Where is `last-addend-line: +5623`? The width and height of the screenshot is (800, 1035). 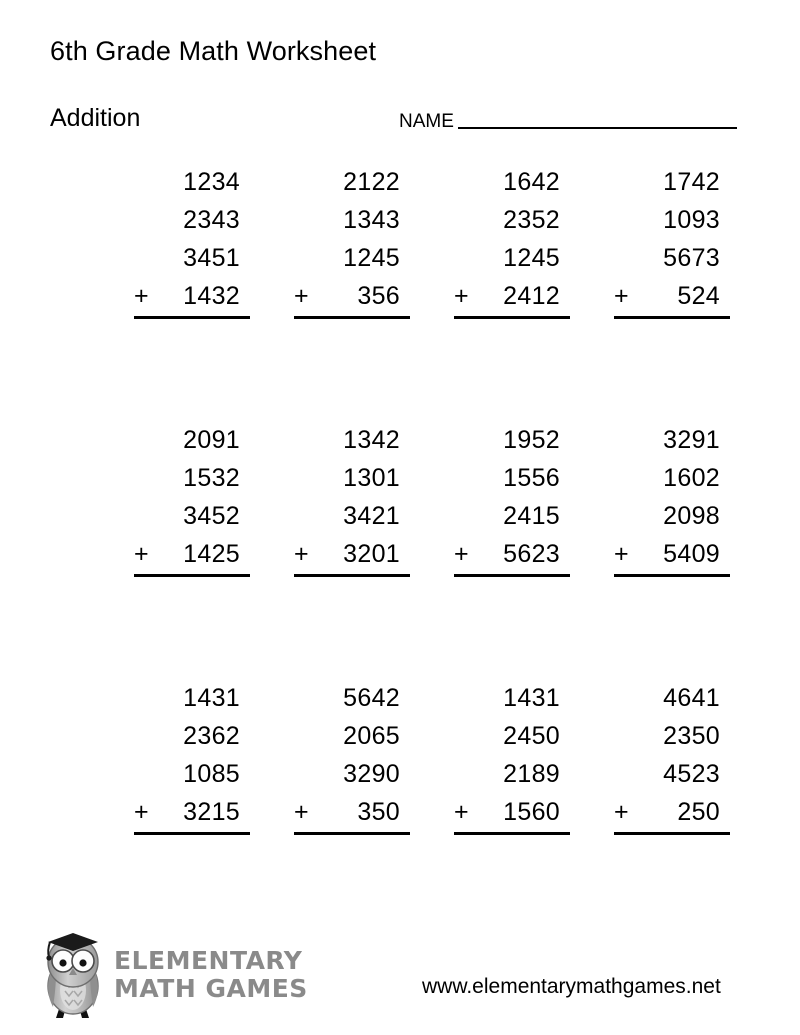 last-addend-line: +5623 is located at coordinates (512, 554).